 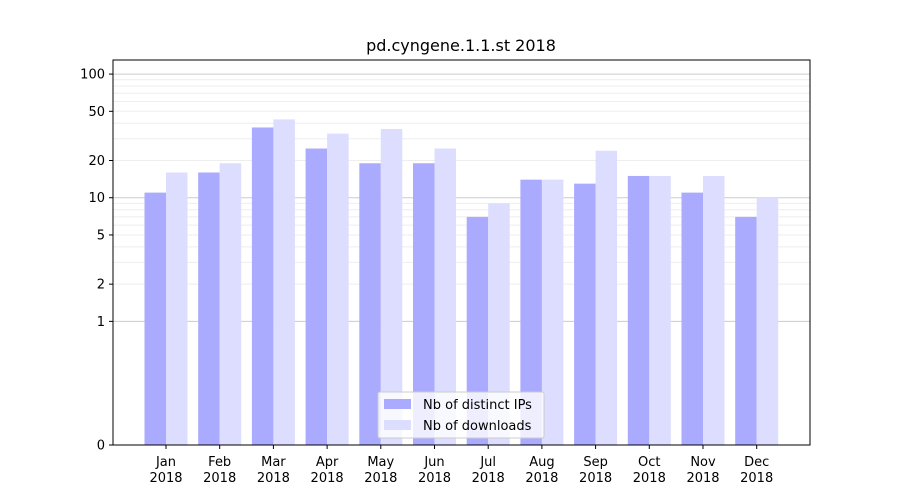 What do you see at coordinates (649, 470) in the screenshot?
I see `x-tick-label: Oct 2018` at bounding box center [649, 470].